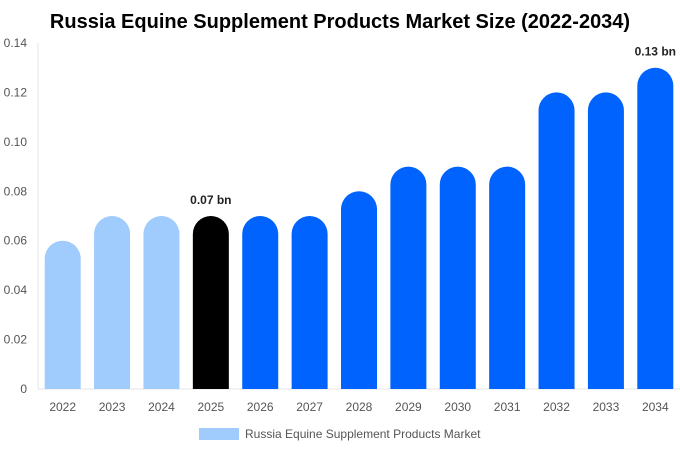  What do you see at coordinates (210, 200) in the screenshot?
I see `data-label-2025: 0.07 bn` at bounding box center [210, 200].